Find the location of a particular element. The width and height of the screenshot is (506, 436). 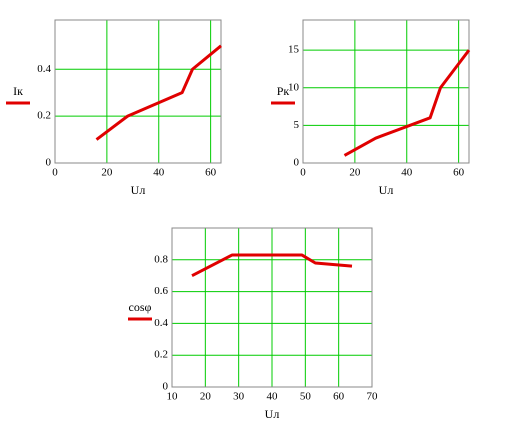

x-tick-label: 70 is located at coordinates (373, 397).